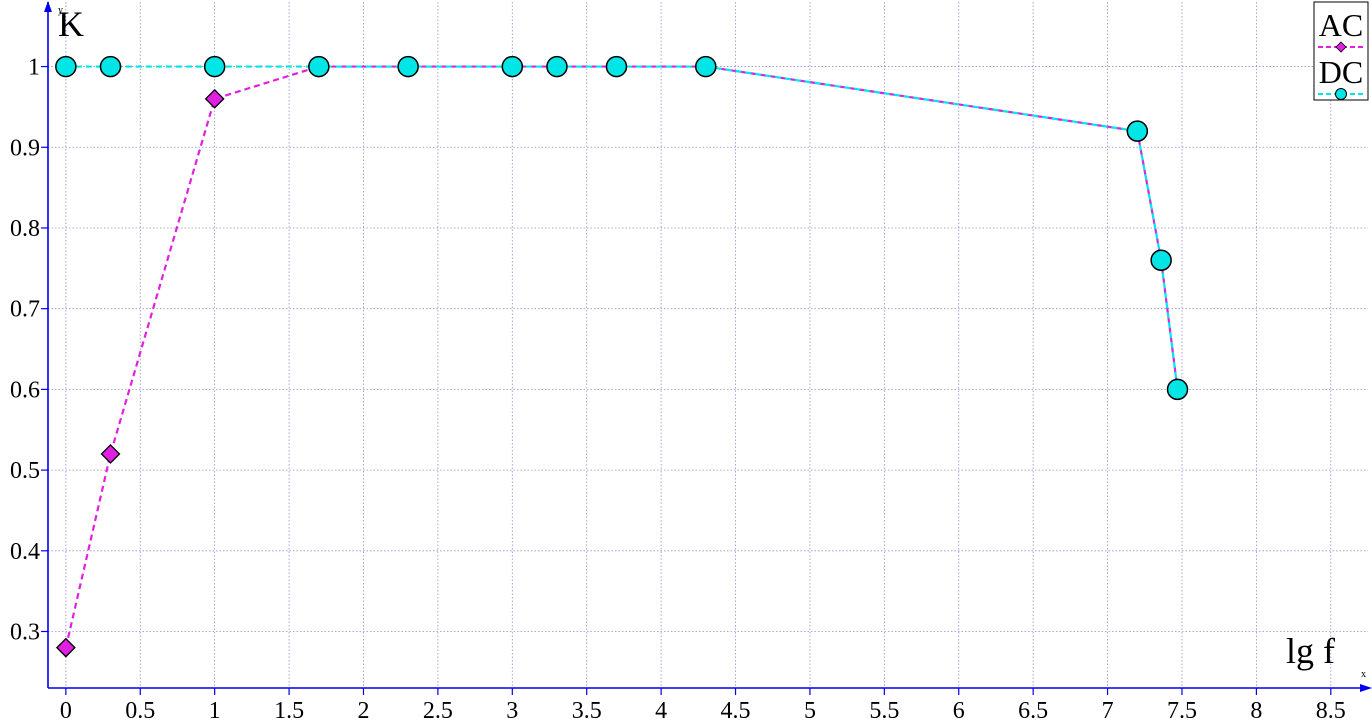  Describe the element at coordinates (661, 711) in the screenshot. I see `x-tick-label: 4` at that location.